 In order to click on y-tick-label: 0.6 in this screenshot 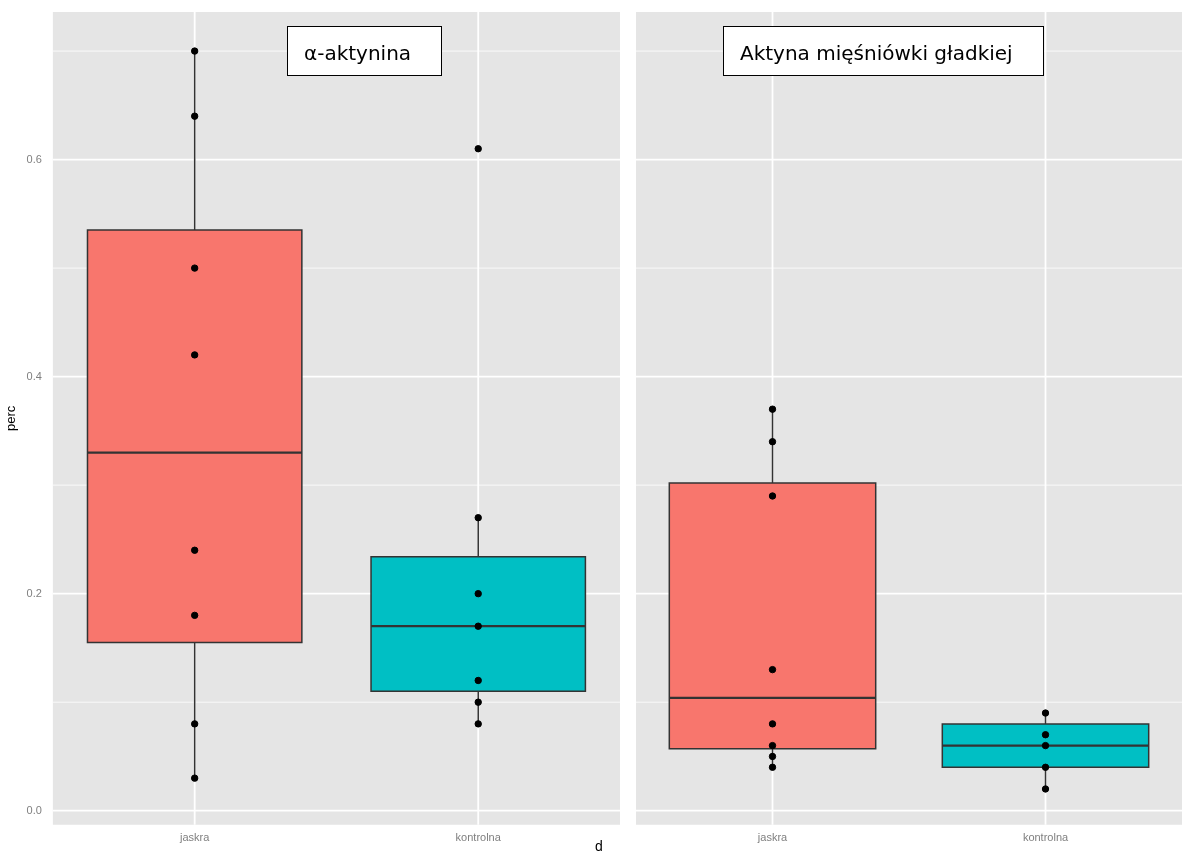, I will do `click(34, 158)`.